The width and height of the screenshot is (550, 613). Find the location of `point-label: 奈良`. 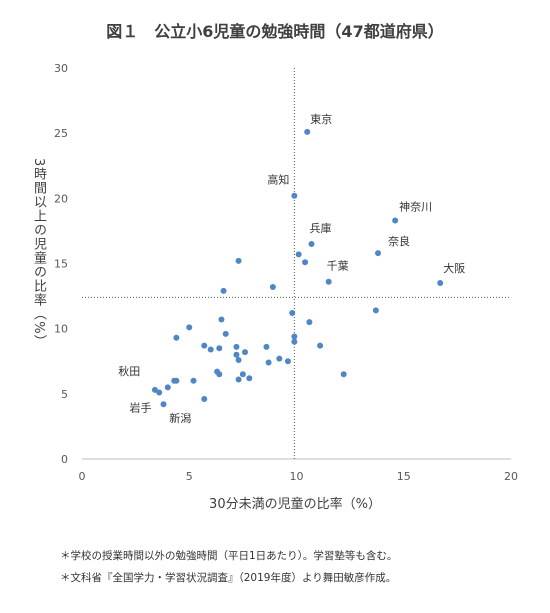

point-label: 奈良 is located at coordinates (399, 241).